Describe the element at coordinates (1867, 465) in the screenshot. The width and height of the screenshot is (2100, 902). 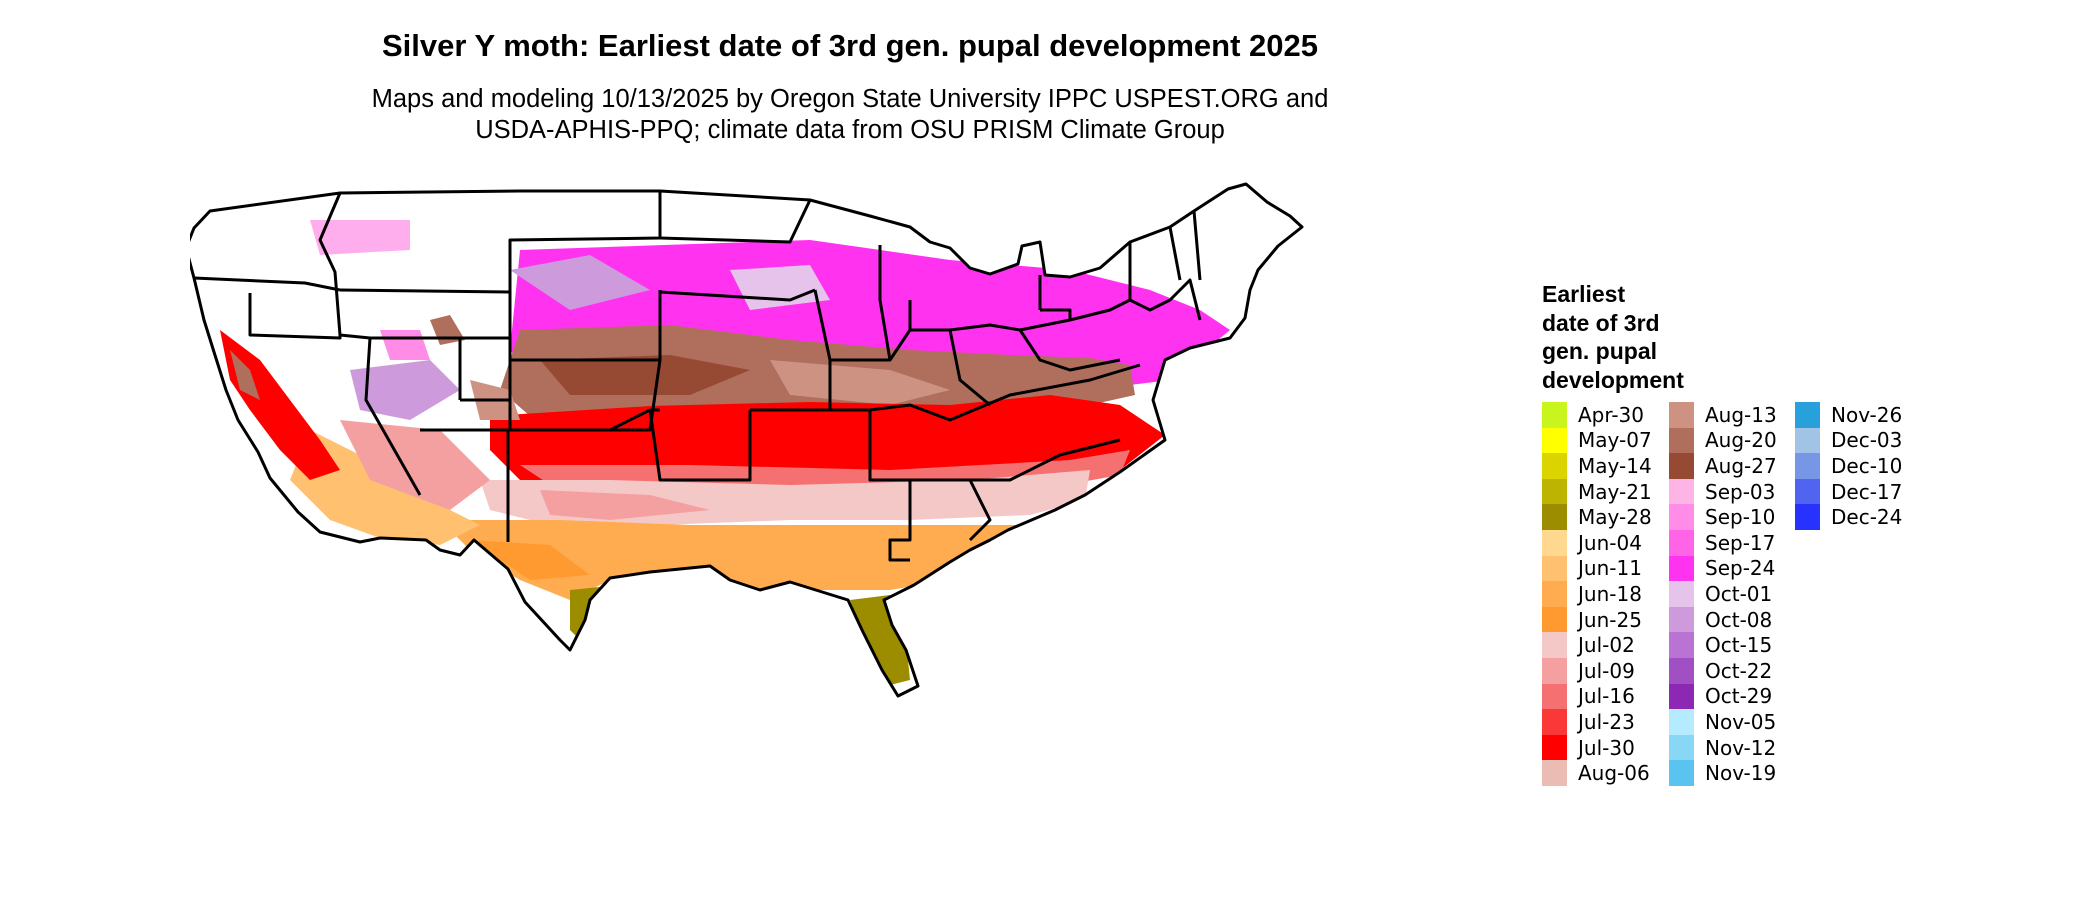
I see `legend-label: Dec-10` at that location.